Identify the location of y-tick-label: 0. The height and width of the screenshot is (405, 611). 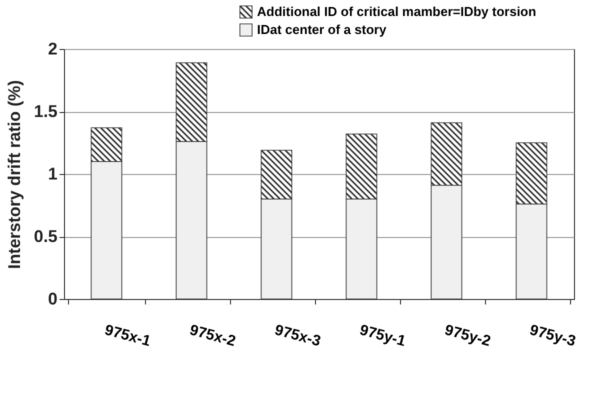
(53, 299).